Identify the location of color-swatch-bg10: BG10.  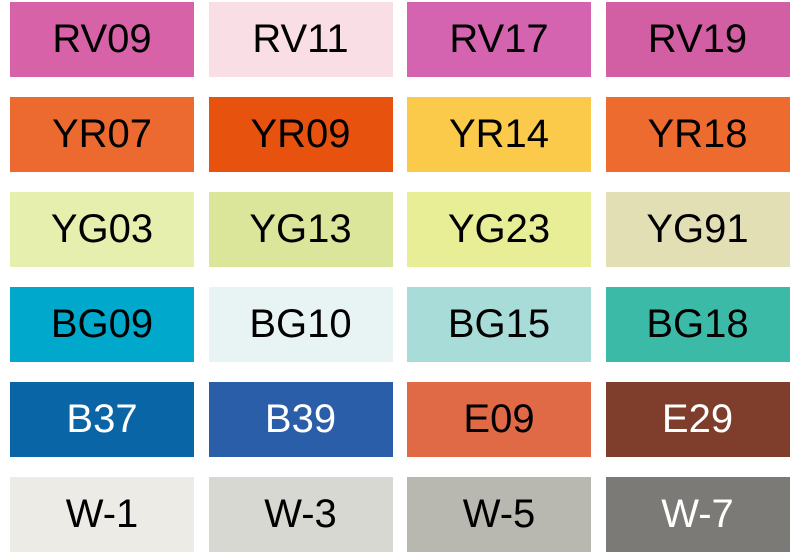
(300, 324).